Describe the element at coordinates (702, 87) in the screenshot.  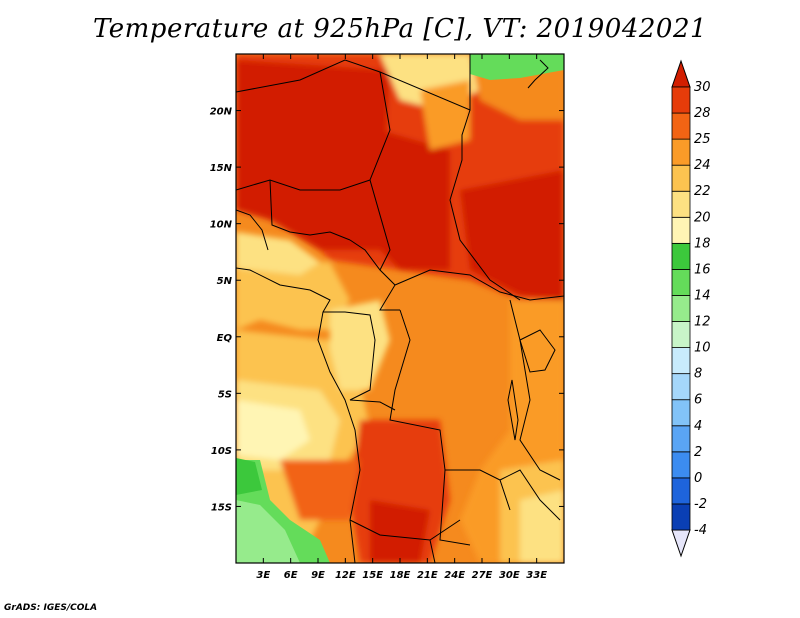
I see `colorbar-level-label: 30` at that location.